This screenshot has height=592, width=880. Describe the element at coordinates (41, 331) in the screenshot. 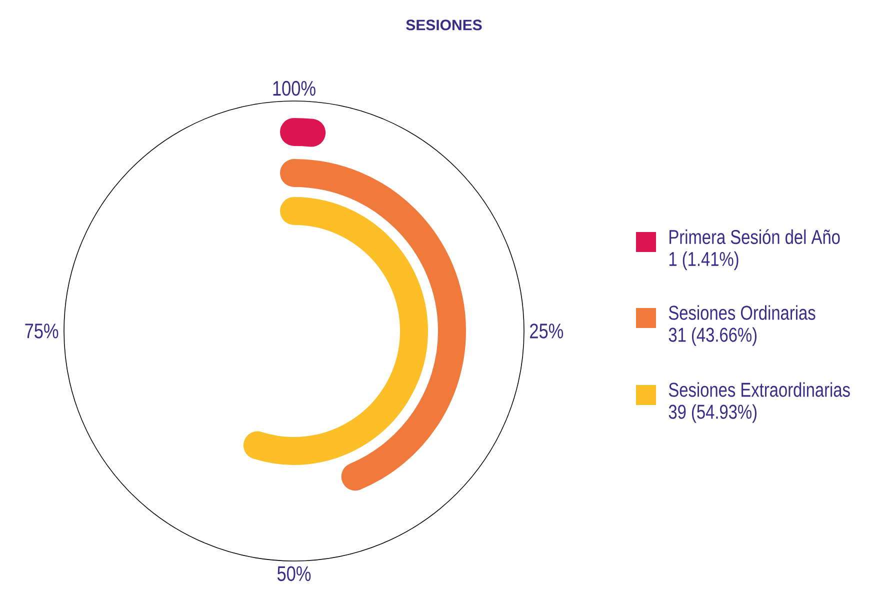

I see `text: 75%` at that location.